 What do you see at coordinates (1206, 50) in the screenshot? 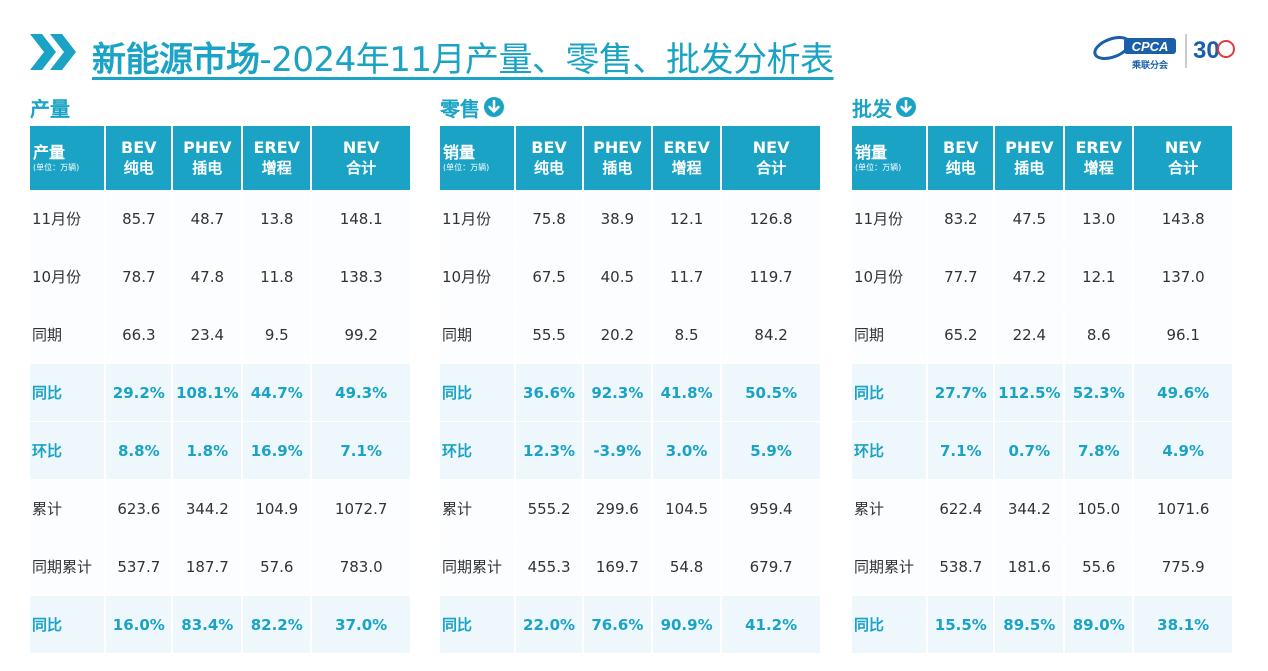
I see `logo-anniv: 30` at bounding box center [1206, 50].